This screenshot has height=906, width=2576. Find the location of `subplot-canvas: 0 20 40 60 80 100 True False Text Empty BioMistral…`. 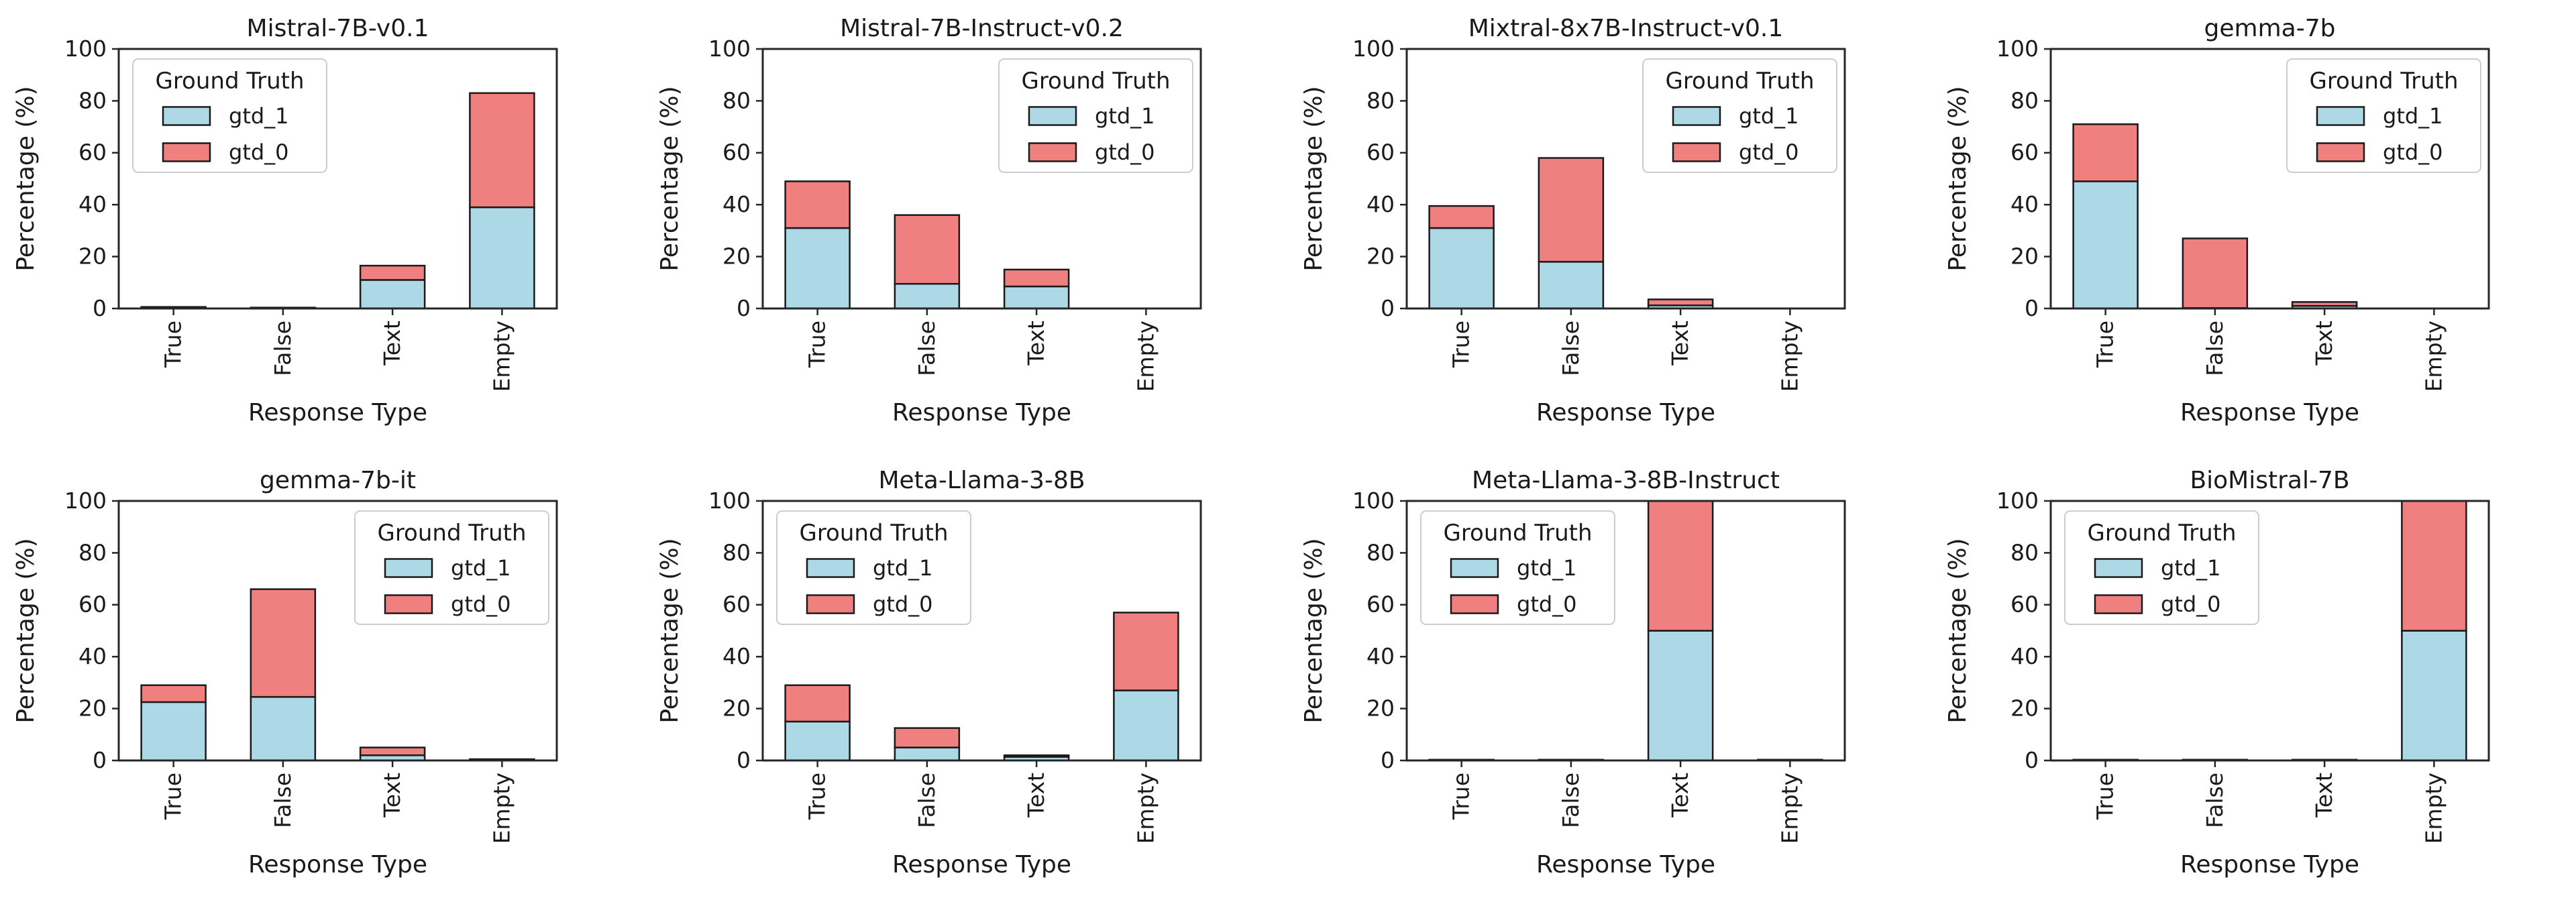

subplot-canvas: 0 20 40 60 80 100 True False Text Empty BioMistral… is located at coordinates (2217, 673).